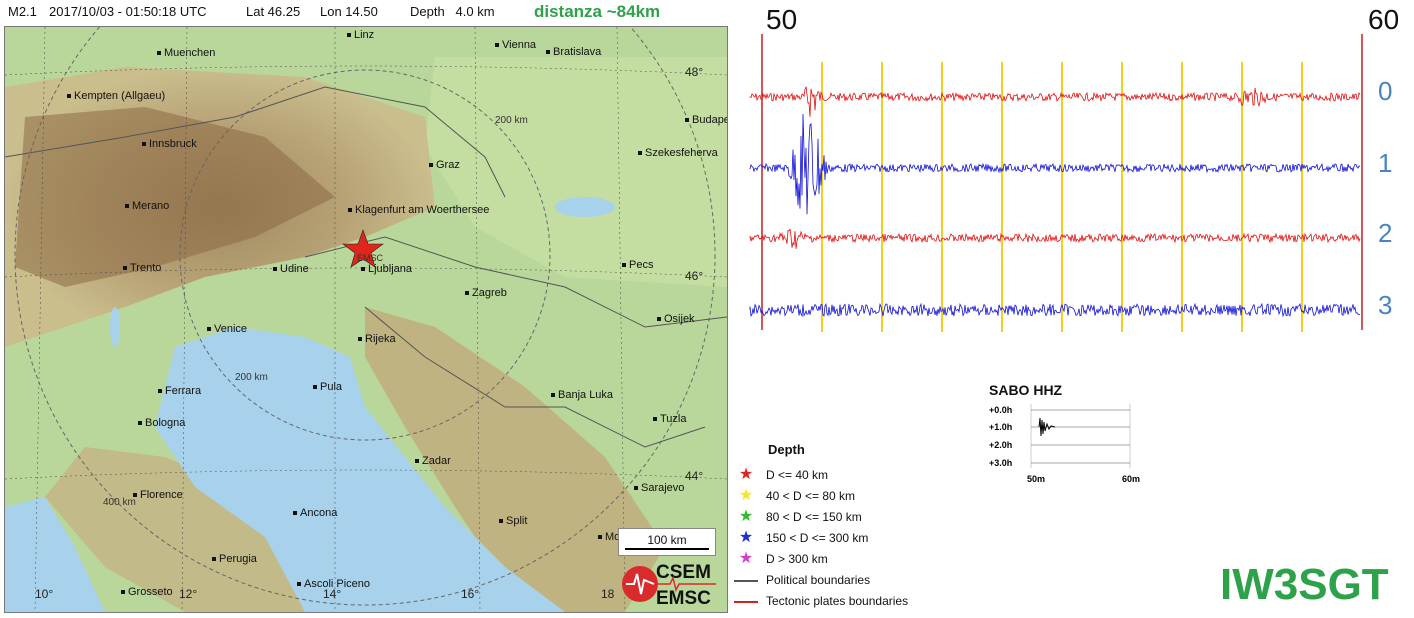 This screenshot has width=1414, height=618. What do you see at coordinates (273, 11) in the screenshot?
I see `latitude: Lat 46.25` at bounding box center [273, 11].